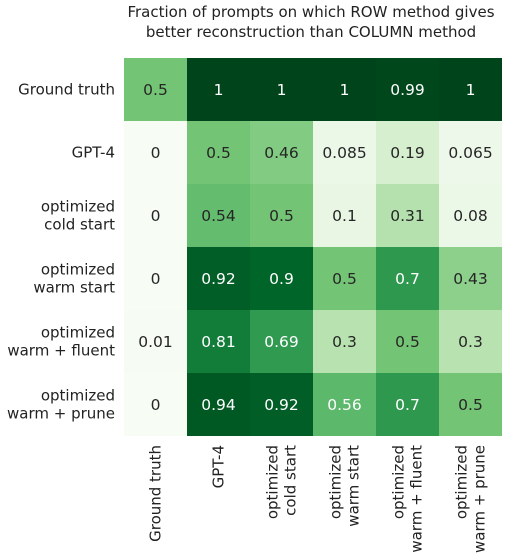 The image size is (524, 560). I want to click on column-label: Ground truth, so click(156, 493).